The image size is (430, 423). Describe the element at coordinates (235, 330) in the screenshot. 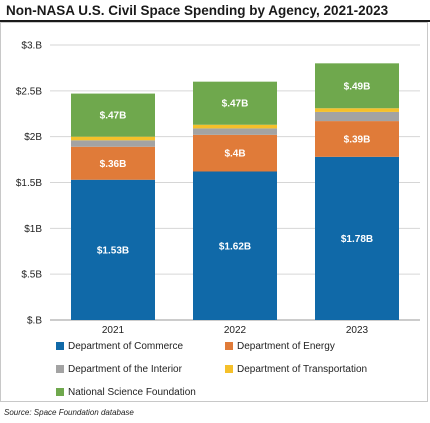

I see `x-tick-label: 2022` at that location.